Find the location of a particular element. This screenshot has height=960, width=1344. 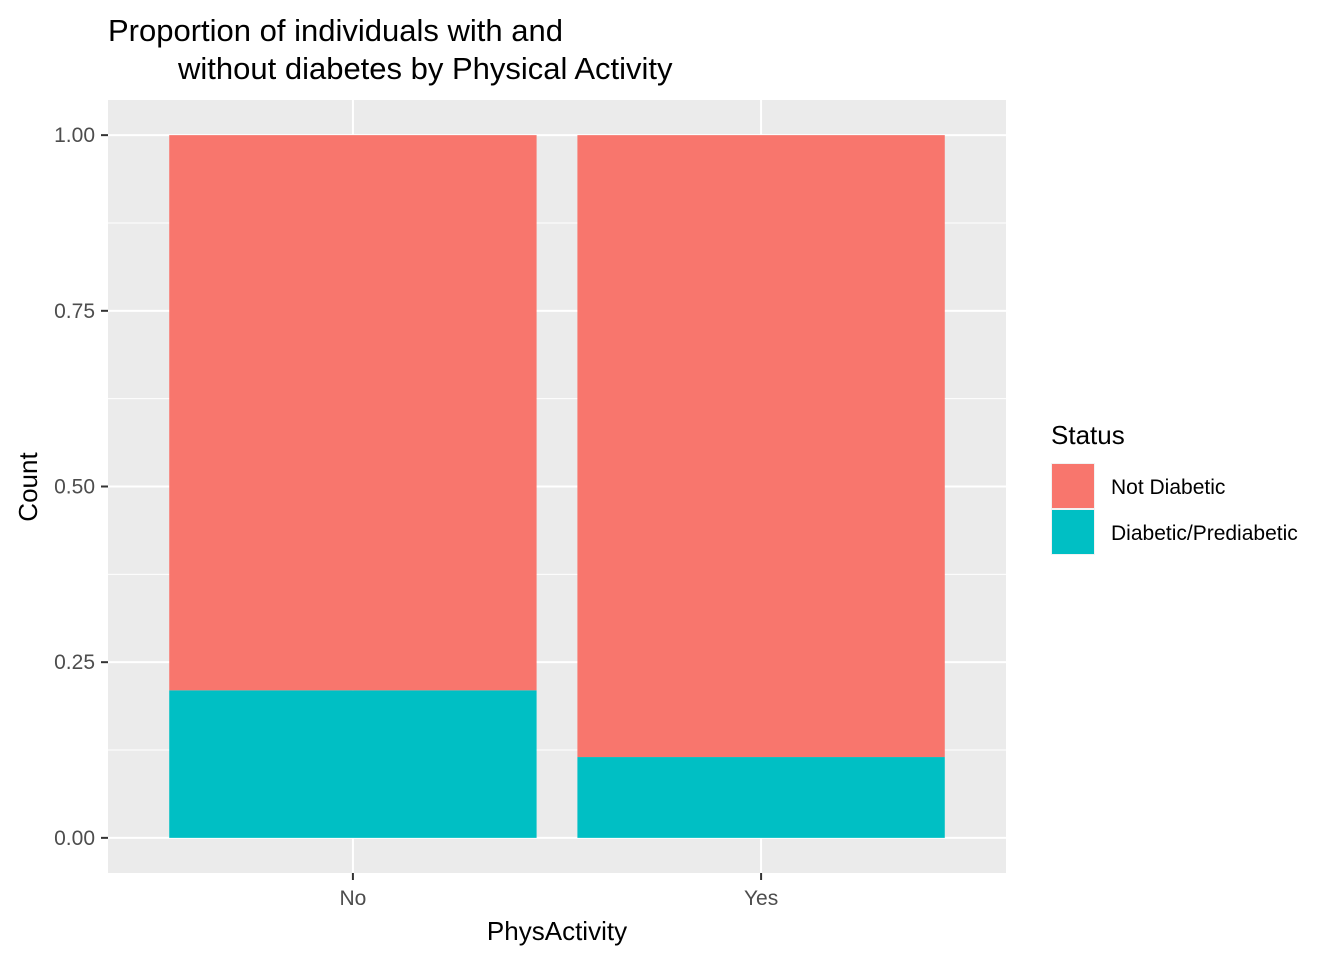

y-tick-label: 1.00 is located at coordinates (74, 135).